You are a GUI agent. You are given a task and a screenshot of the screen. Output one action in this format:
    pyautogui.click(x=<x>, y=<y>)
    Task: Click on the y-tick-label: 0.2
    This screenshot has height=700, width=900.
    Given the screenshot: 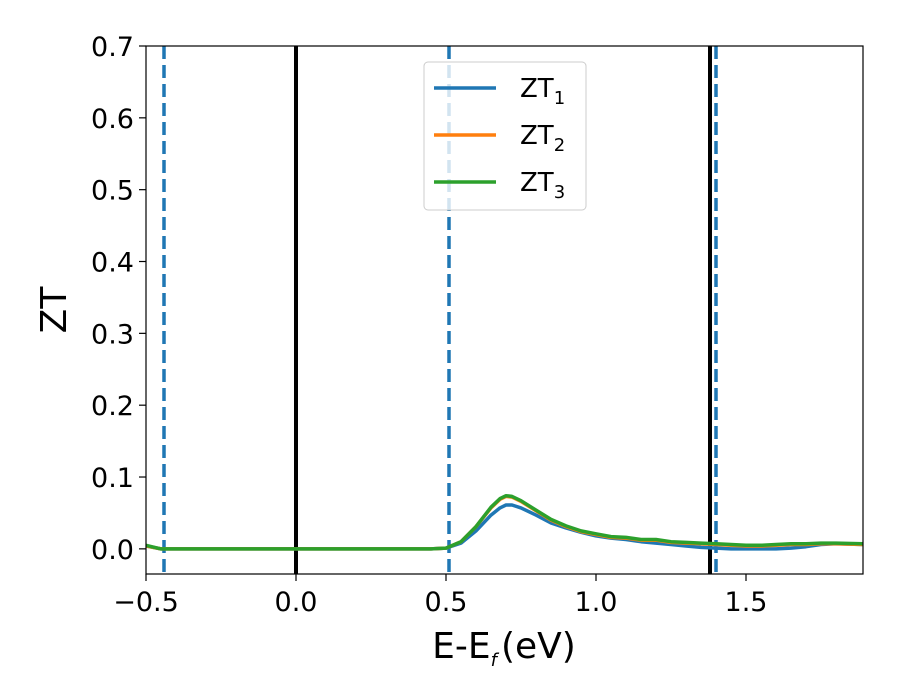 What is the action you would take?
    pyautogui.click(x=112, y=406)
    